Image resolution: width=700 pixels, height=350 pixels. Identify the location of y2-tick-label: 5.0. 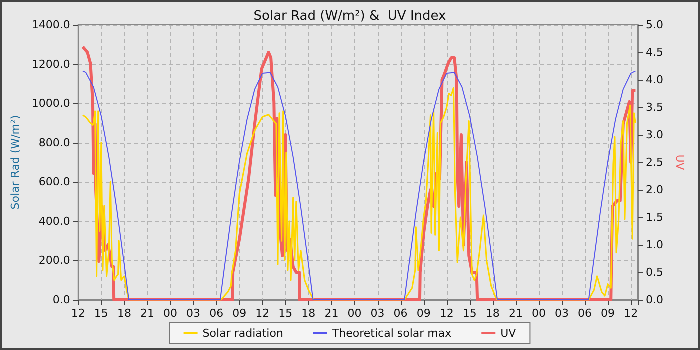
(655, 25).